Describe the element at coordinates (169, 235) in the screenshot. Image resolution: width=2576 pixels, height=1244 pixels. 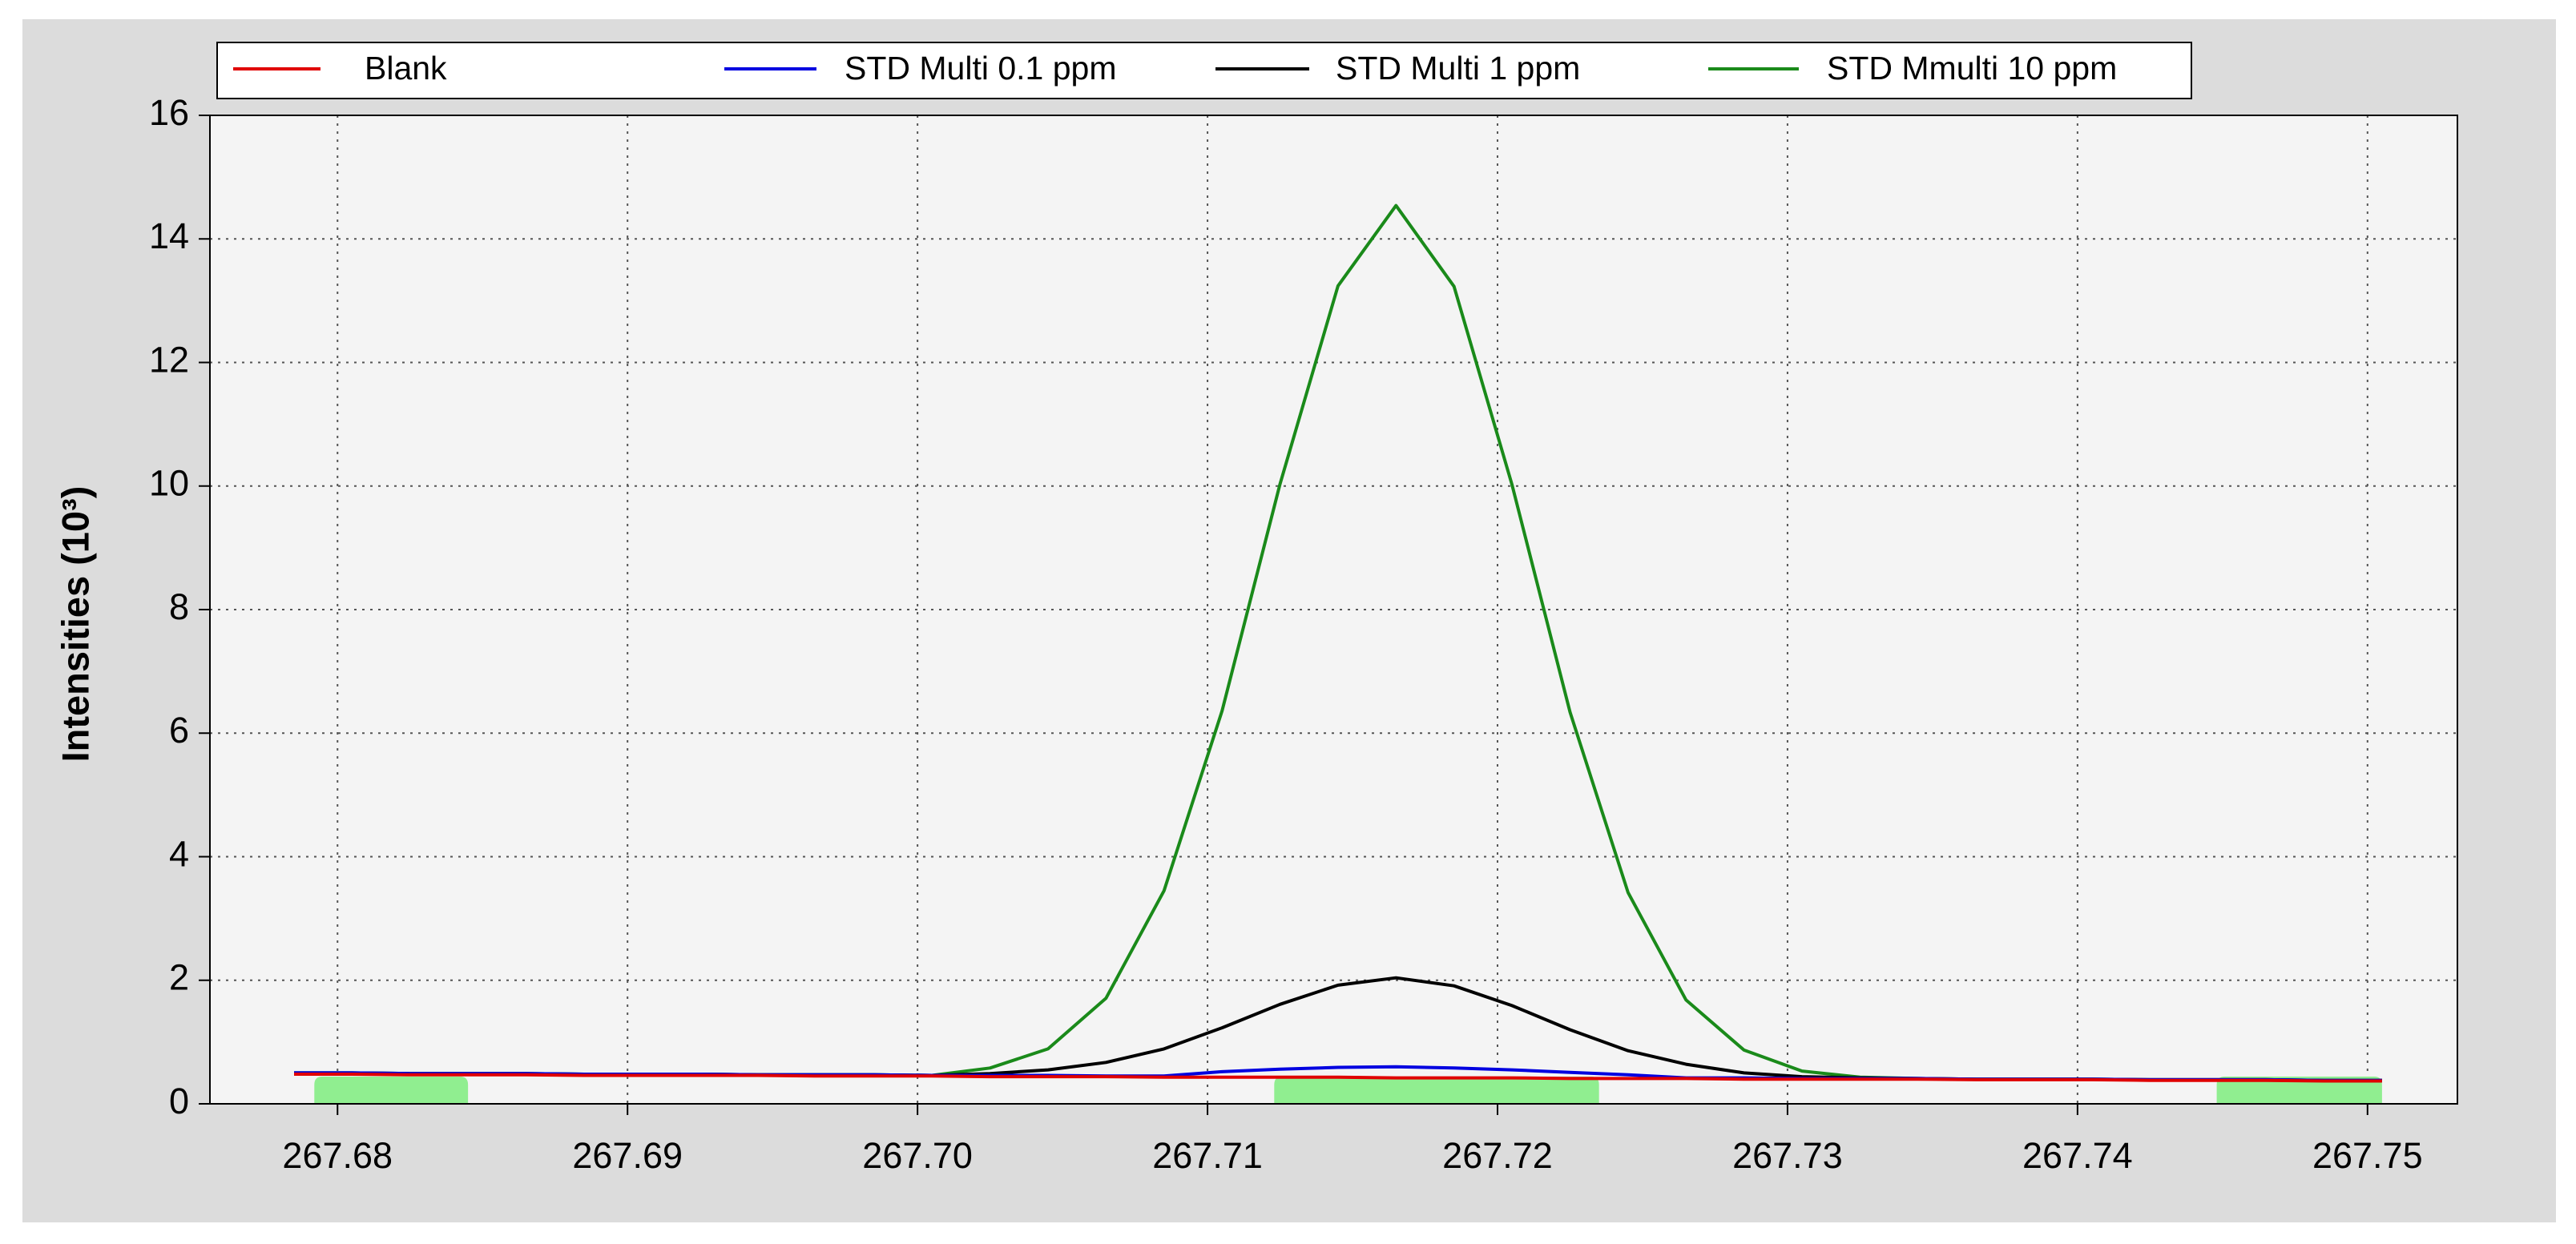
I see `y-tick-label: 14` at that location.